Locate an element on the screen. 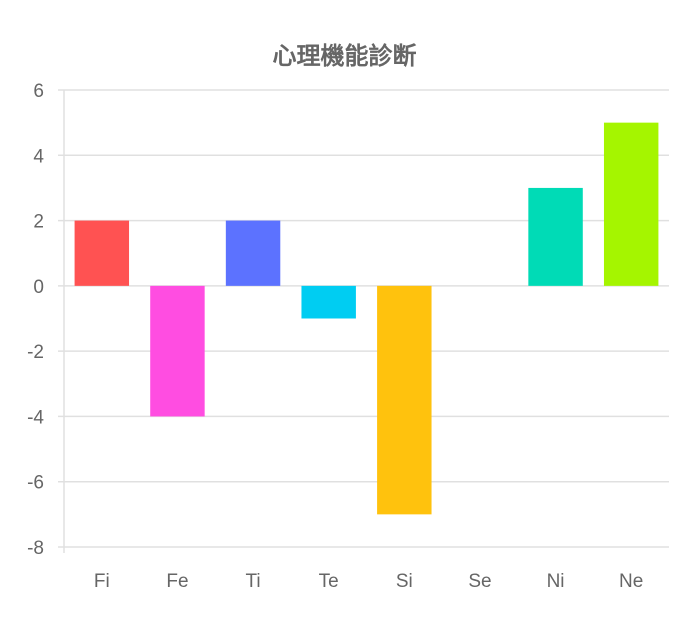  y-tick-labels: 6 4 2 0 -2 -4 -6 -8 is located at coordinates (35, 320).